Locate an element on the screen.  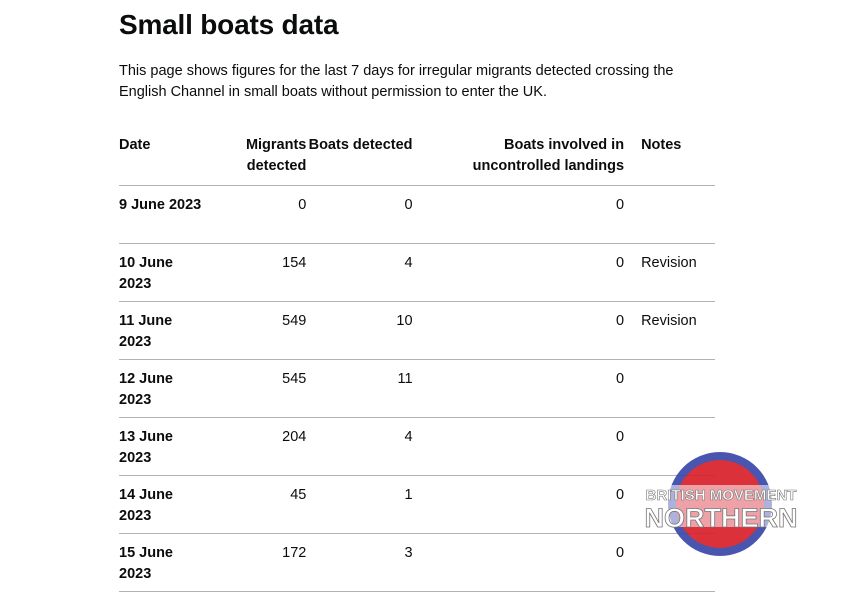
cell-date: 10 June 2023 is located at coordinates (162, 272).